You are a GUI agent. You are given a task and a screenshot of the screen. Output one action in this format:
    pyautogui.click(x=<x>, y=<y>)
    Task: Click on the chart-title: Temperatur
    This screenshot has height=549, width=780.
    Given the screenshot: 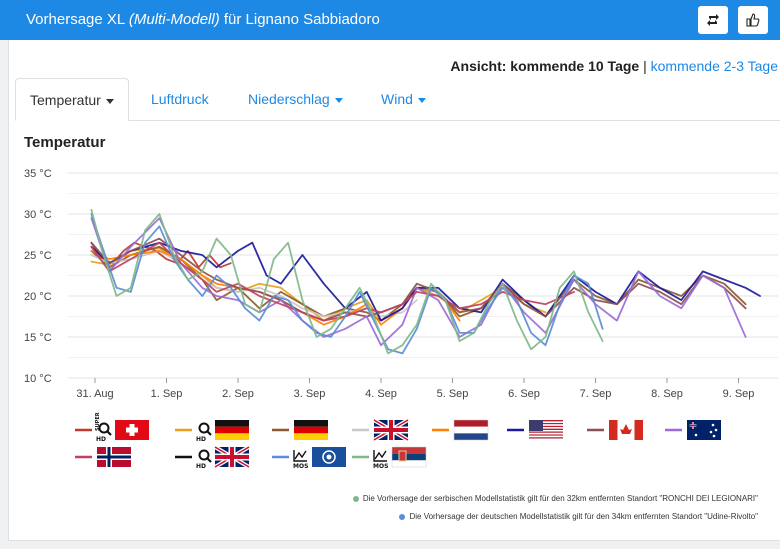 What is the action you would take?
    pyautogui.click(x=65, y=142)
    